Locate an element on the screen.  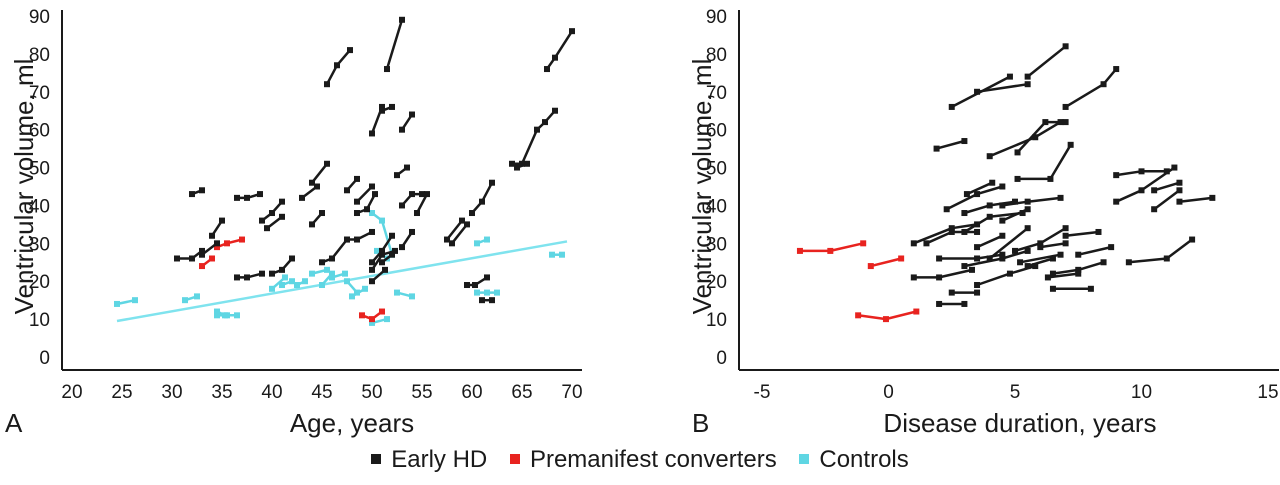
y-tick-label: 20 is located at coordinates (39, 282).